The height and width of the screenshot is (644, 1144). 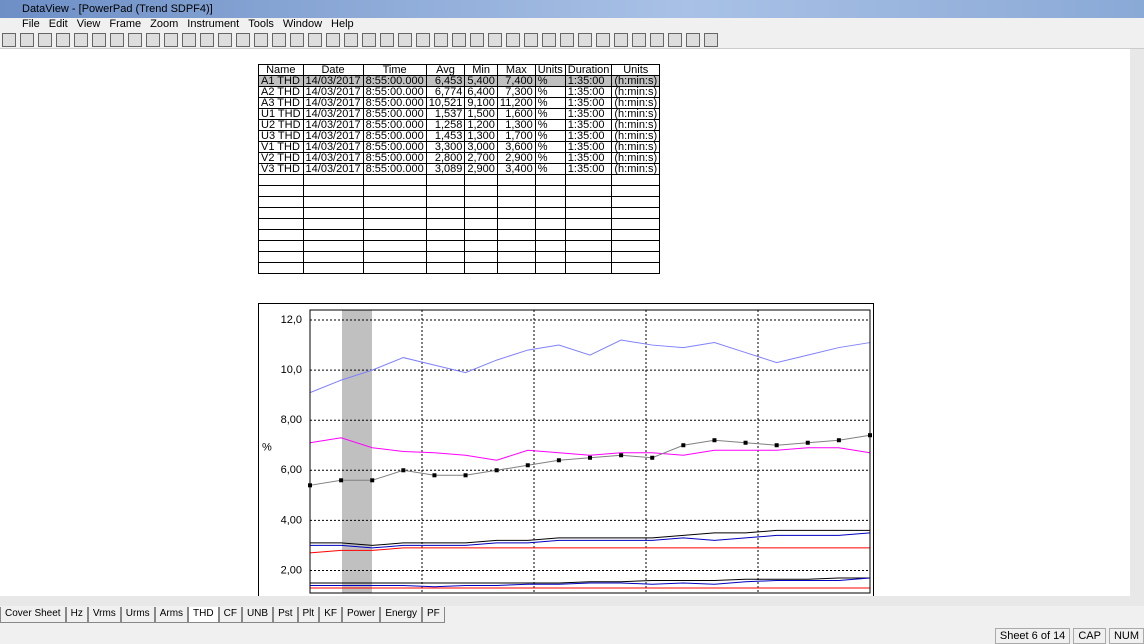 What do you see at coordinates (33, 615) in the screenshot?
I see `sheet-tab: Cover Sheet` at bounding box center [33, 615].